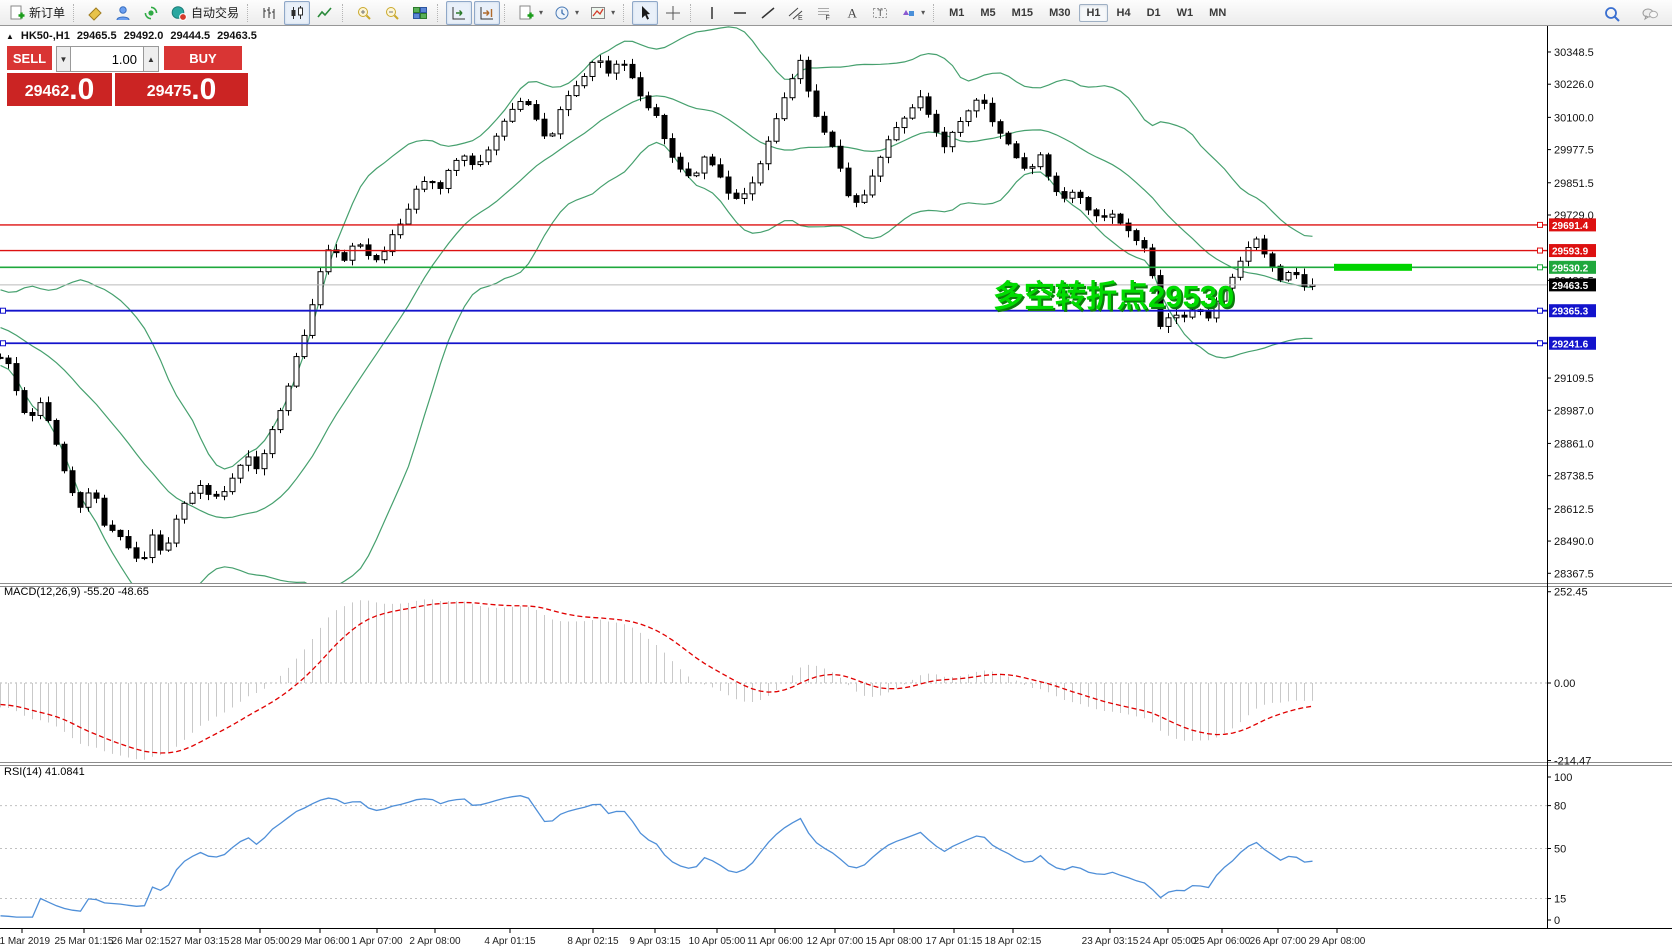  I want to click on svg-text: 28861.0, so click(1574, 444).